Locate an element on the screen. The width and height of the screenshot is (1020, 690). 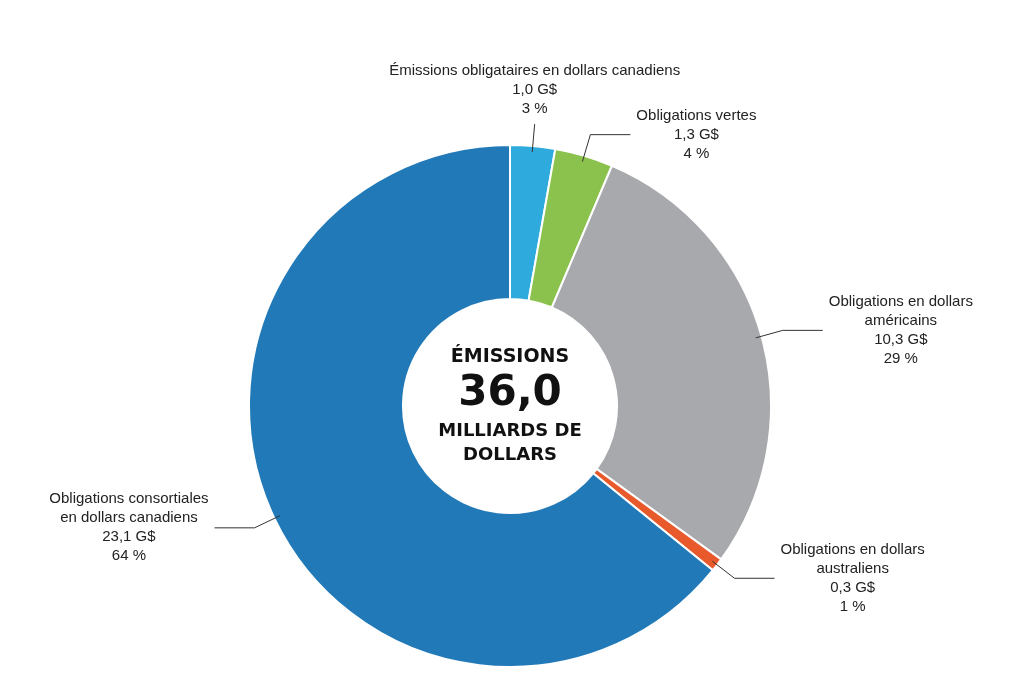
text: ÉMISSIONS is located at coordinates (510, 354).